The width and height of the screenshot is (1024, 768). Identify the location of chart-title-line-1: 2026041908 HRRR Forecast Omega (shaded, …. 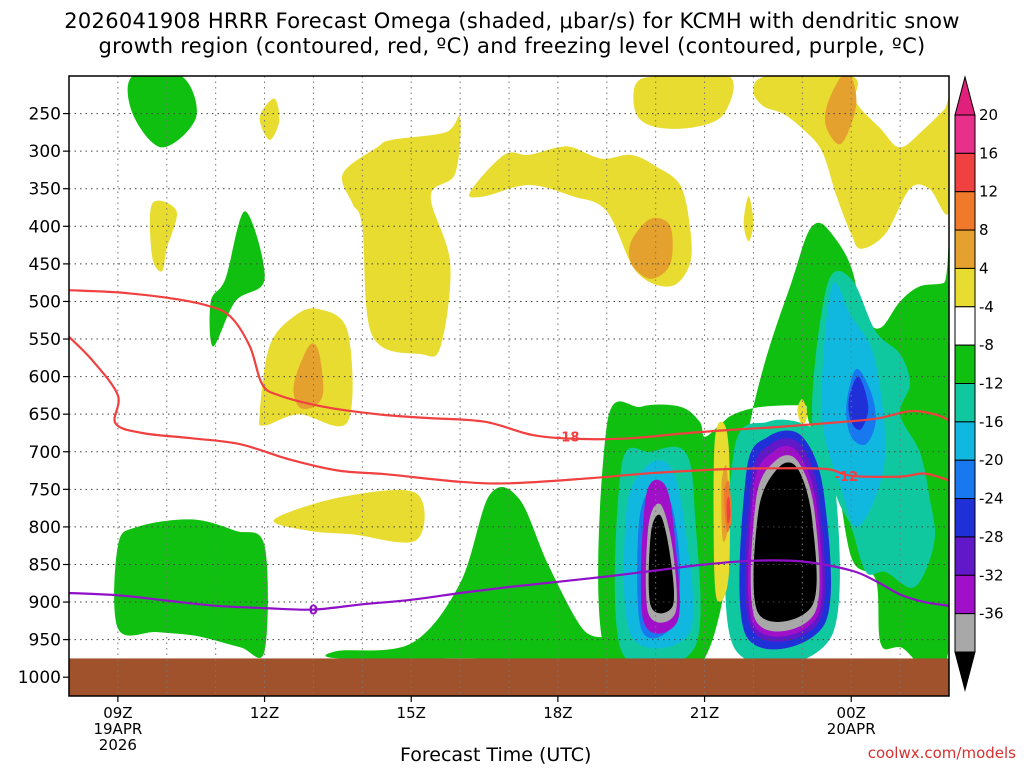
(512, 21).